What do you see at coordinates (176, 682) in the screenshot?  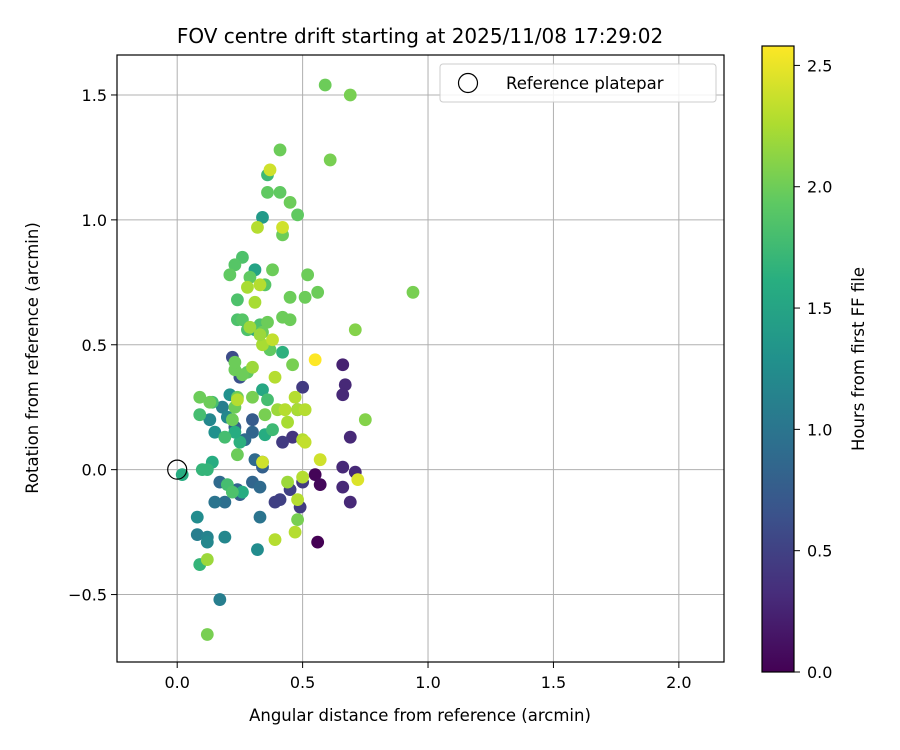 I see `x-tick-label: 0.0` at bounding box center [176, 682].